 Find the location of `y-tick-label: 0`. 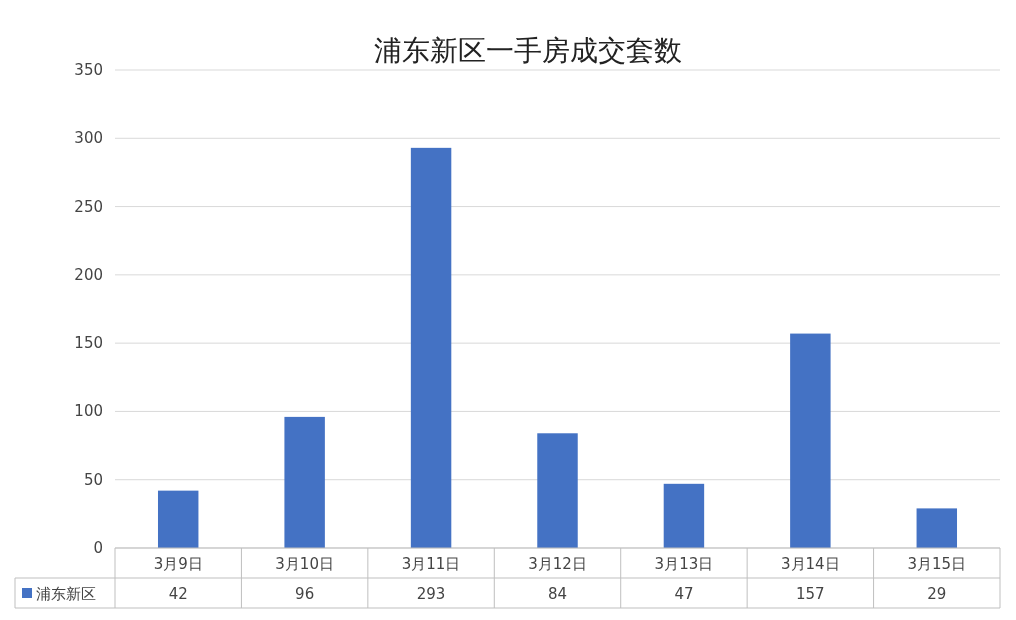

y-tick-label: 0 is located at coordinates (98, 548).